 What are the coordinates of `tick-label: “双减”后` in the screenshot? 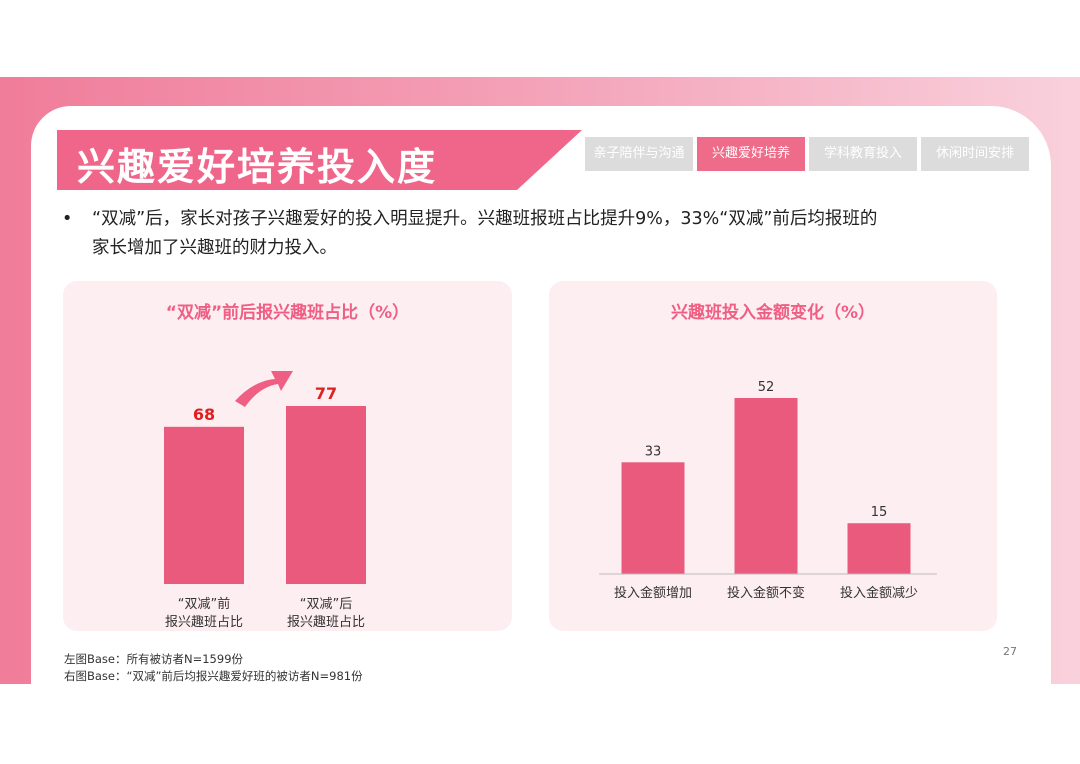 It's located at (326, 604).